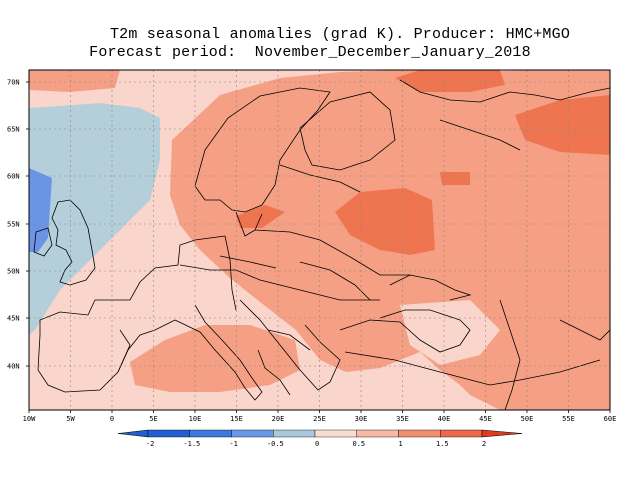 This screenshot has width=640, height=480. Describe the element at coordinates (359, 444) in the screenshot. I see `colorbar-label: 0.5` at that location.